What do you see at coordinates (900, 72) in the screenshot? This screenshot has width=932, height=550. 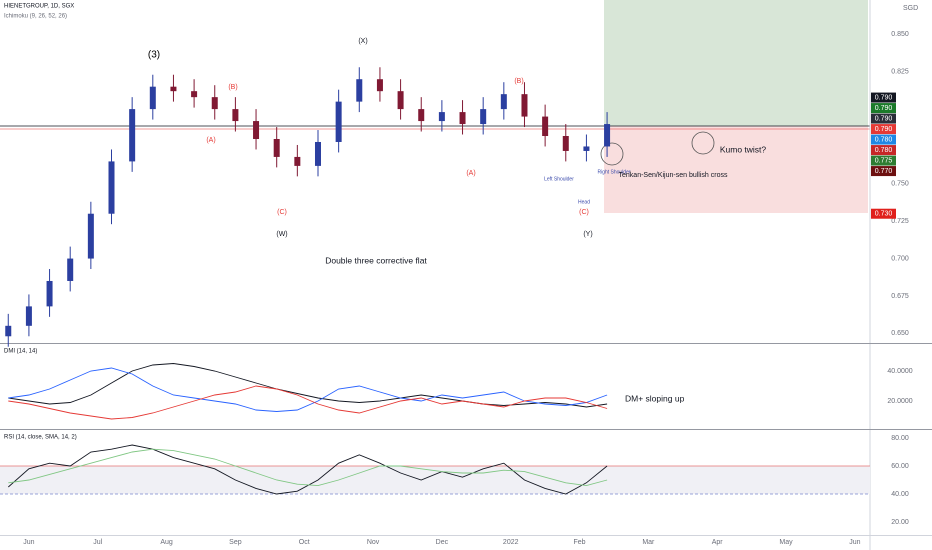 I see `y-tick-label: 0.825` at bounding box center [900, 72].